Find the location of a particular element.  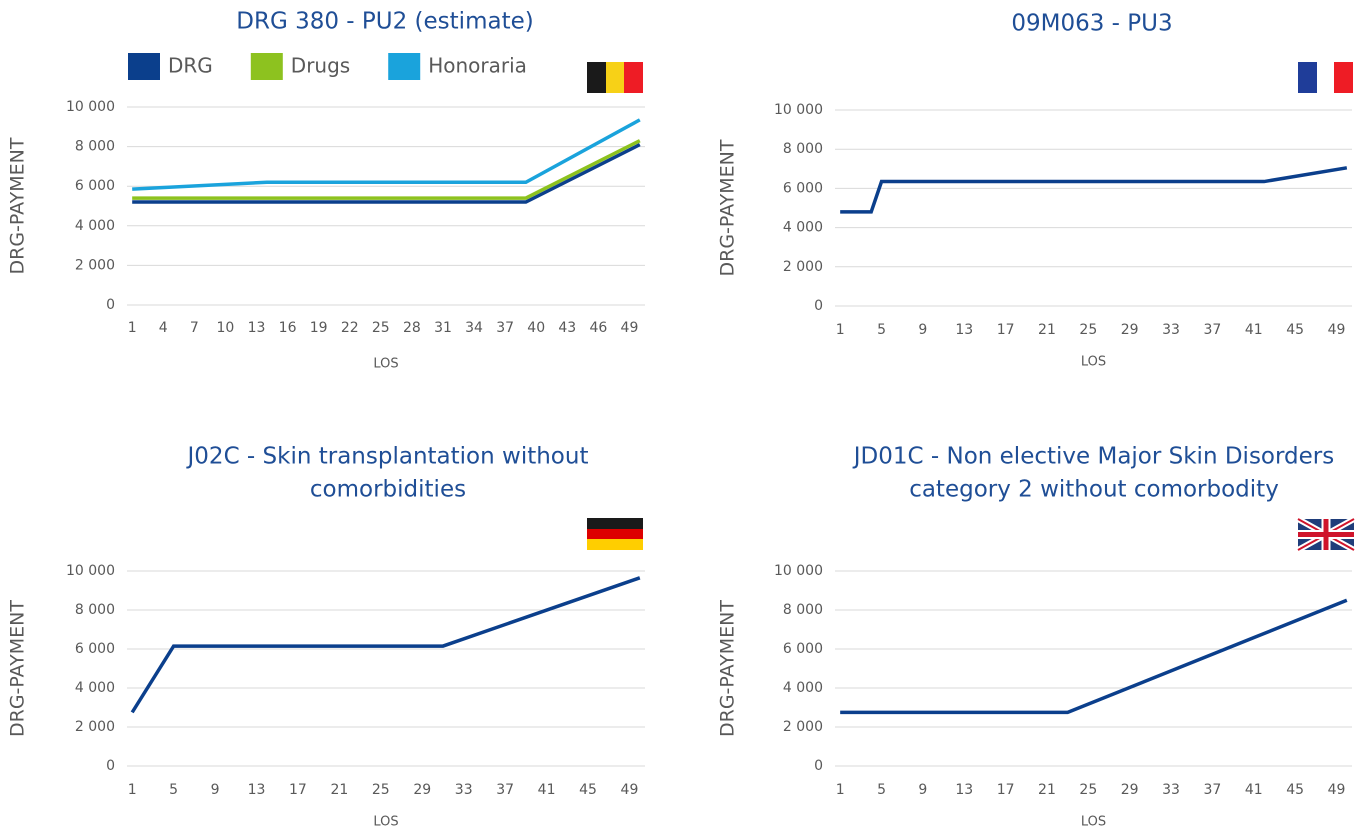

x-tick-label: 43 is located at coordinates (567, 328).